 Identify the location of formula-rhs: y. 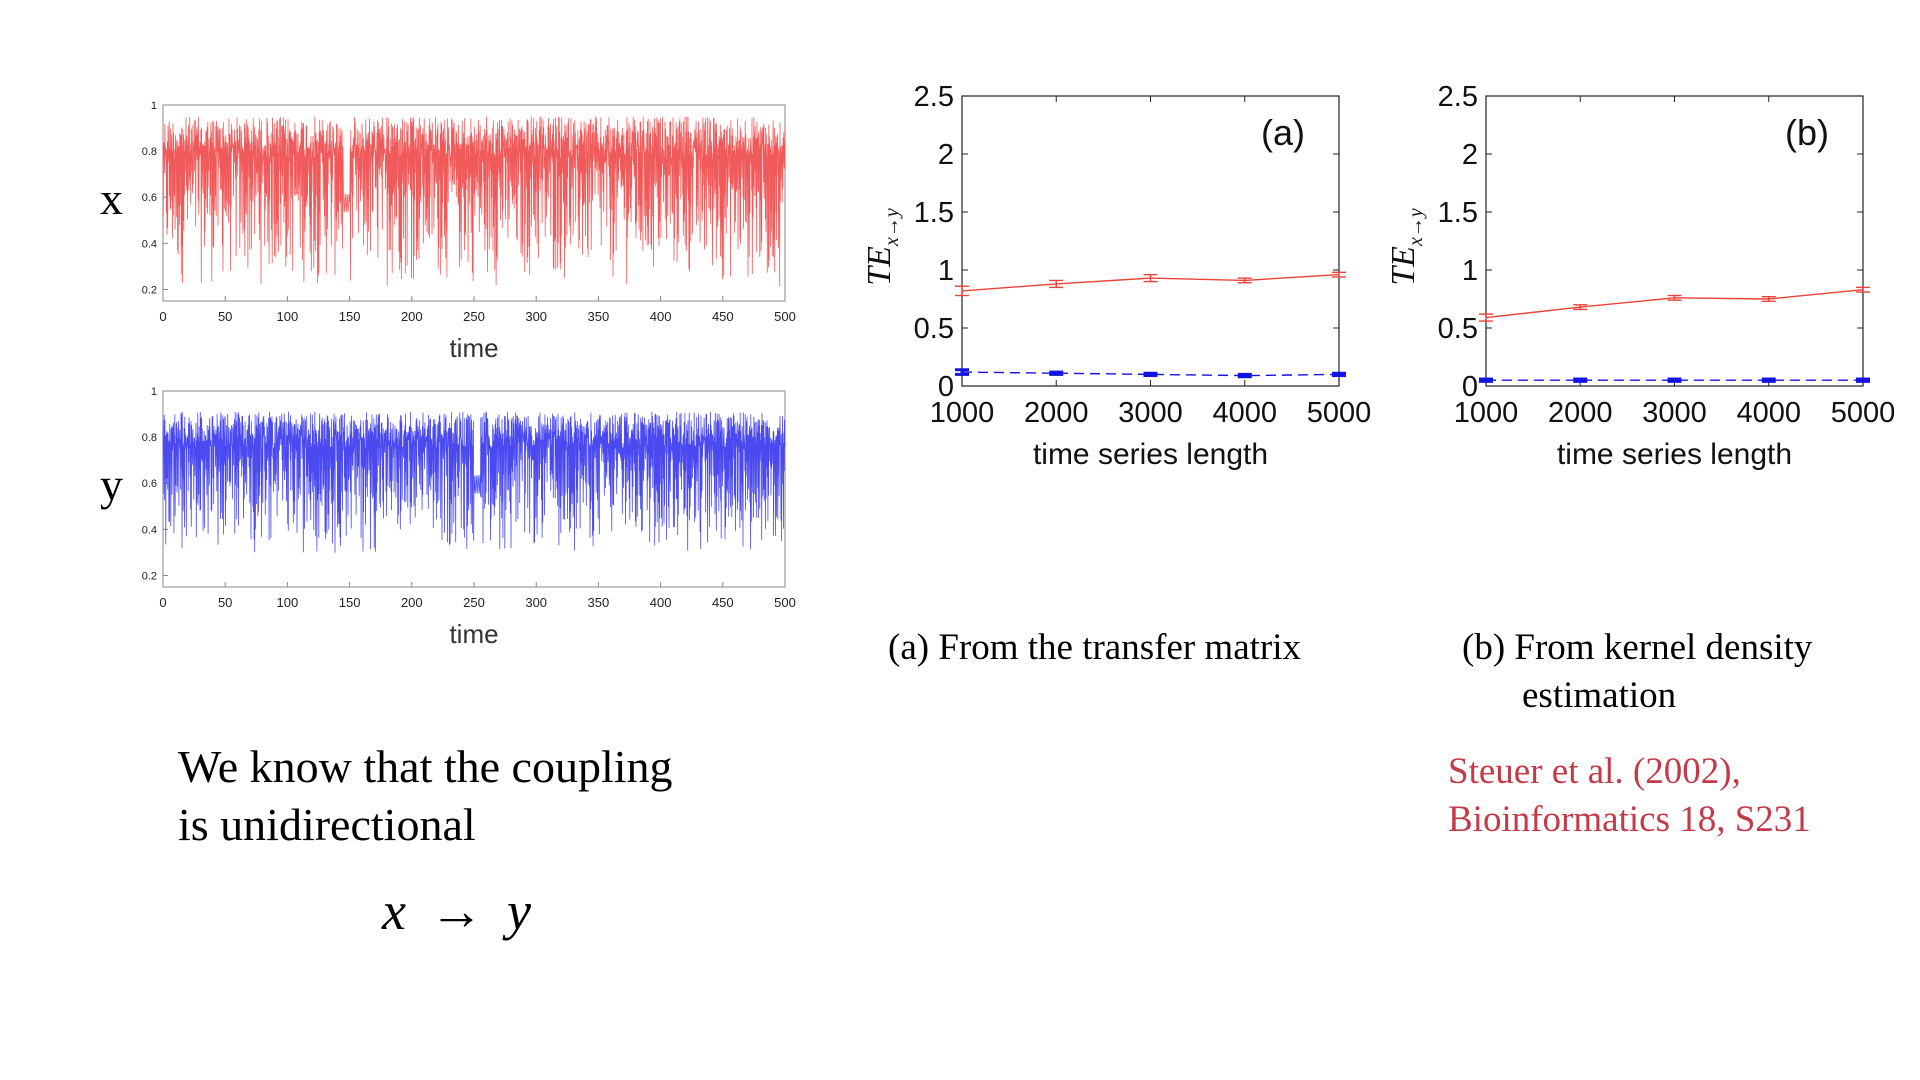
(518, 911).